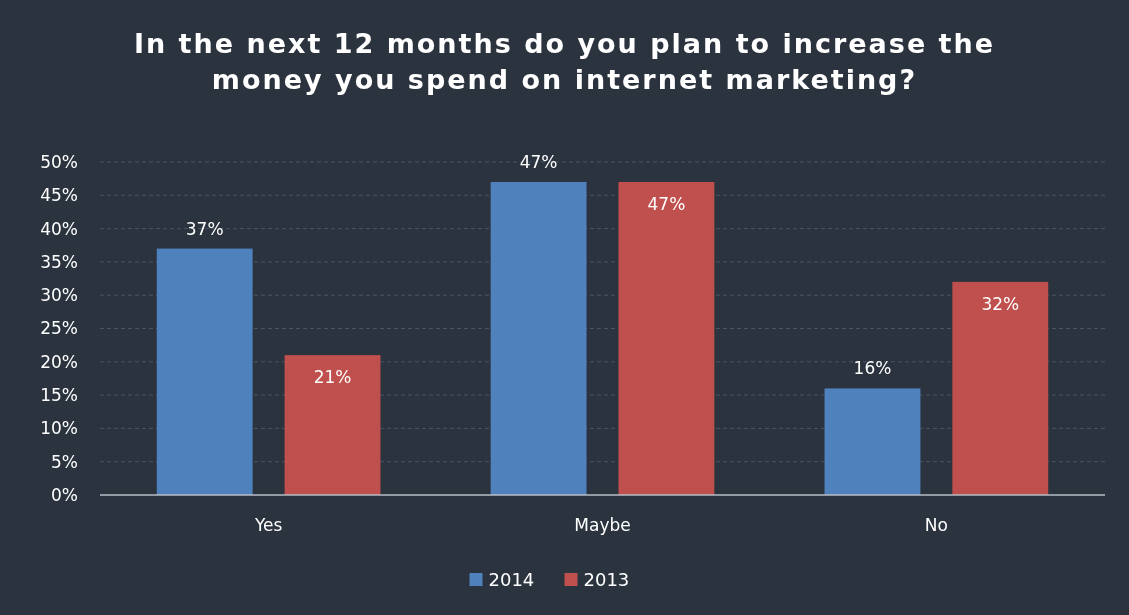 This screenshot has height=615, width=1129. I want to click on text: 21%, so click(332, 377).